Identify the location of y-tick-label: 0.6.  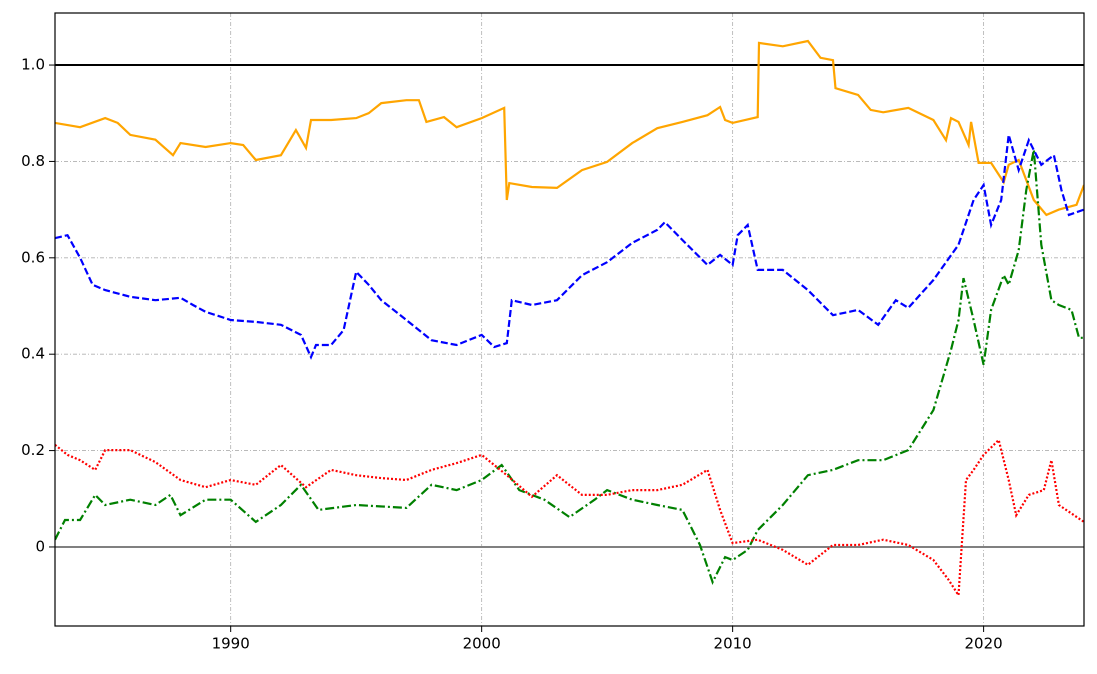
(33, 257).